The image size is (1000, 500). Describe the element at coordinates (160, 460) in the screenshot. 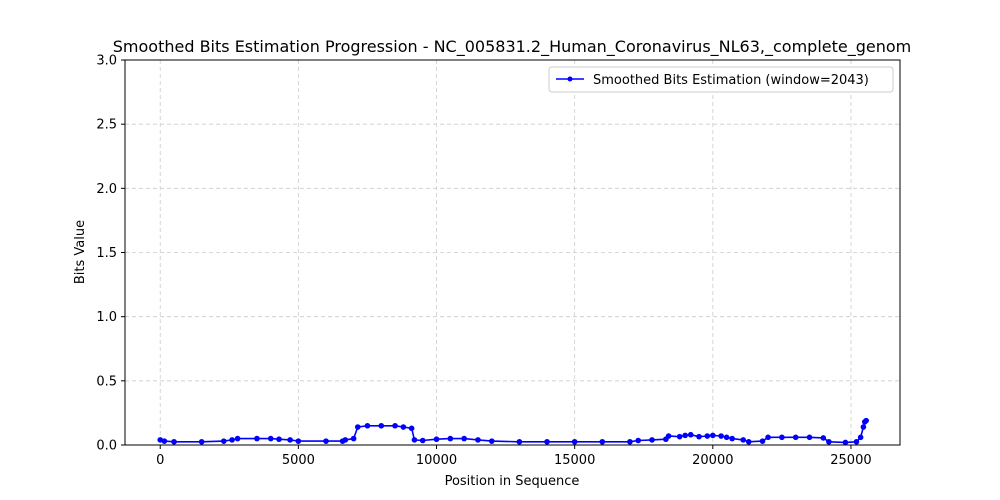

I see `x-tick-label: 0` at that location.